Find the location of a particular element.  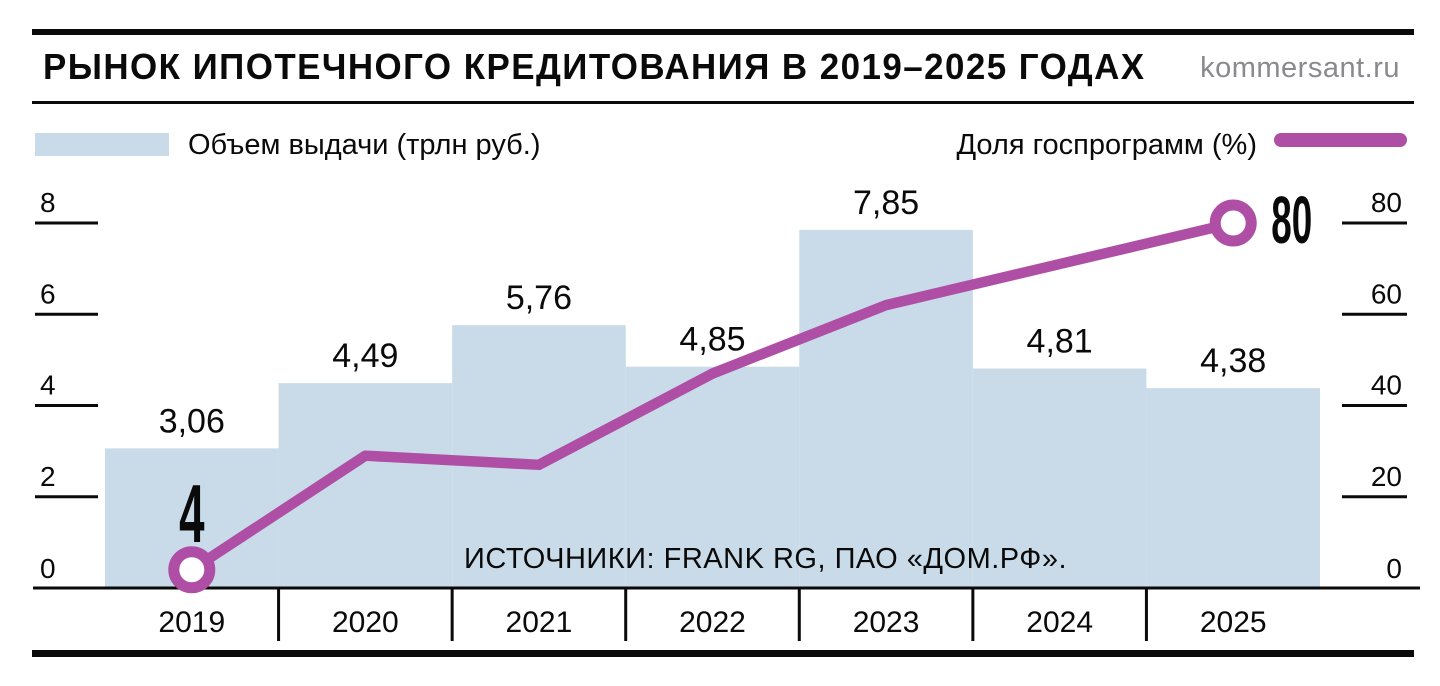

bar-2024 is located at coordinates (1059, 478).